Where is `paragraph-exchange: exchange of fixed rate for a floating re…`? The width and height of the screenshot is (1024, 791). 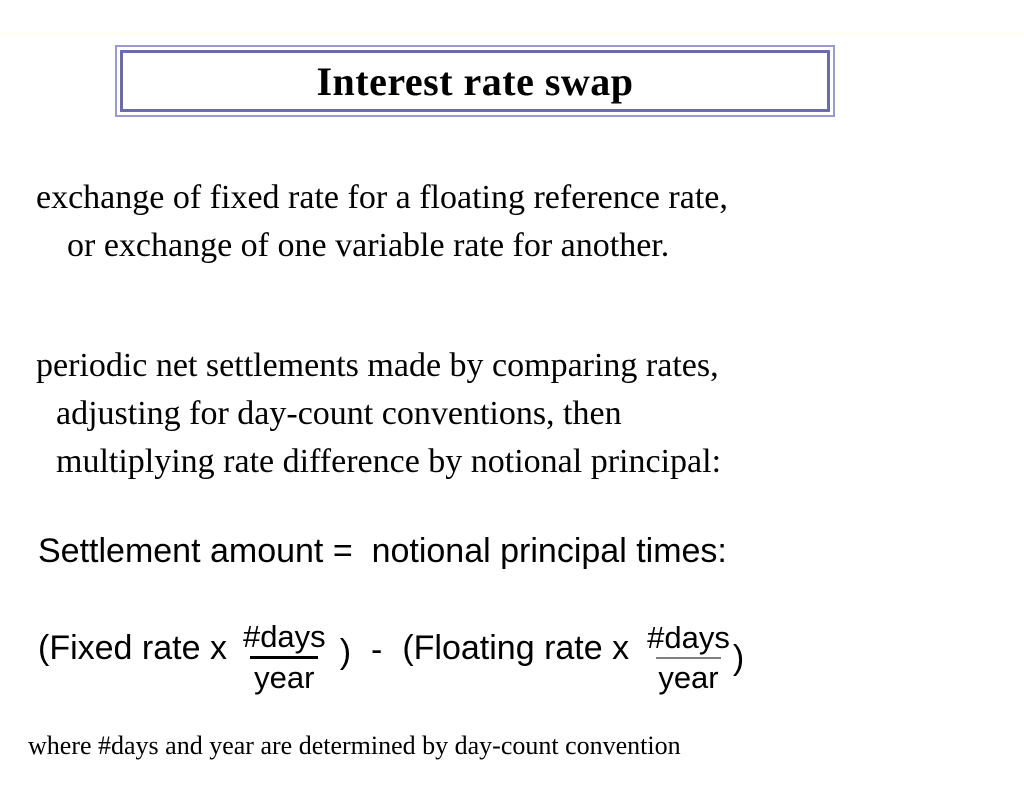 paragraph-exchange: exchange of fixed rate for a floating re… is located at coordinates (382, 222).